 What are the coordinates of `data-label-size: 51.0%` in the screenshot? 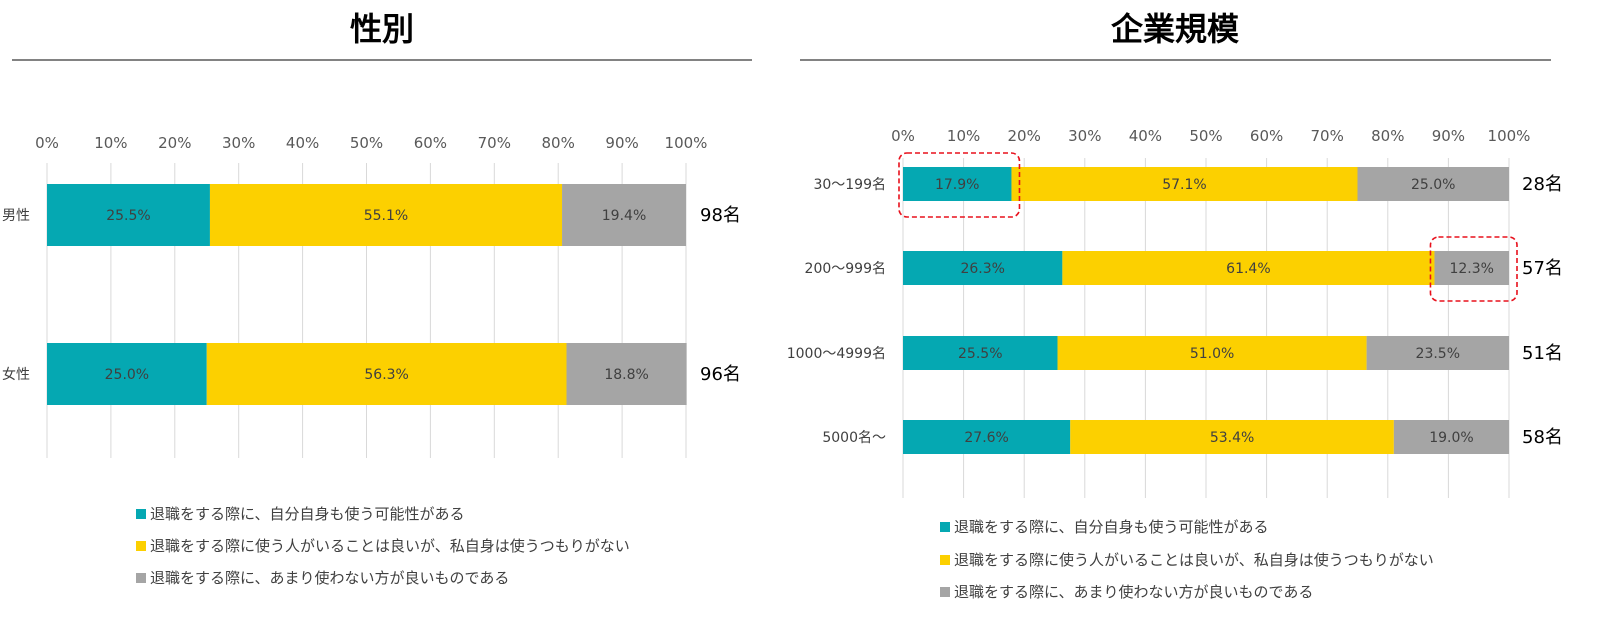 It's located at (1212, 354).